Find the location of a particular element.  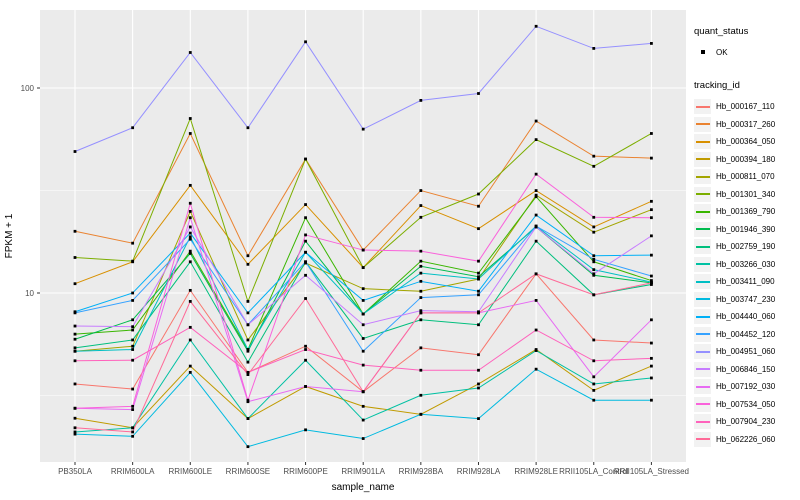

legend-item-Hb_004452_120: Hb_004452_120 is located at coordinates (746, 335).